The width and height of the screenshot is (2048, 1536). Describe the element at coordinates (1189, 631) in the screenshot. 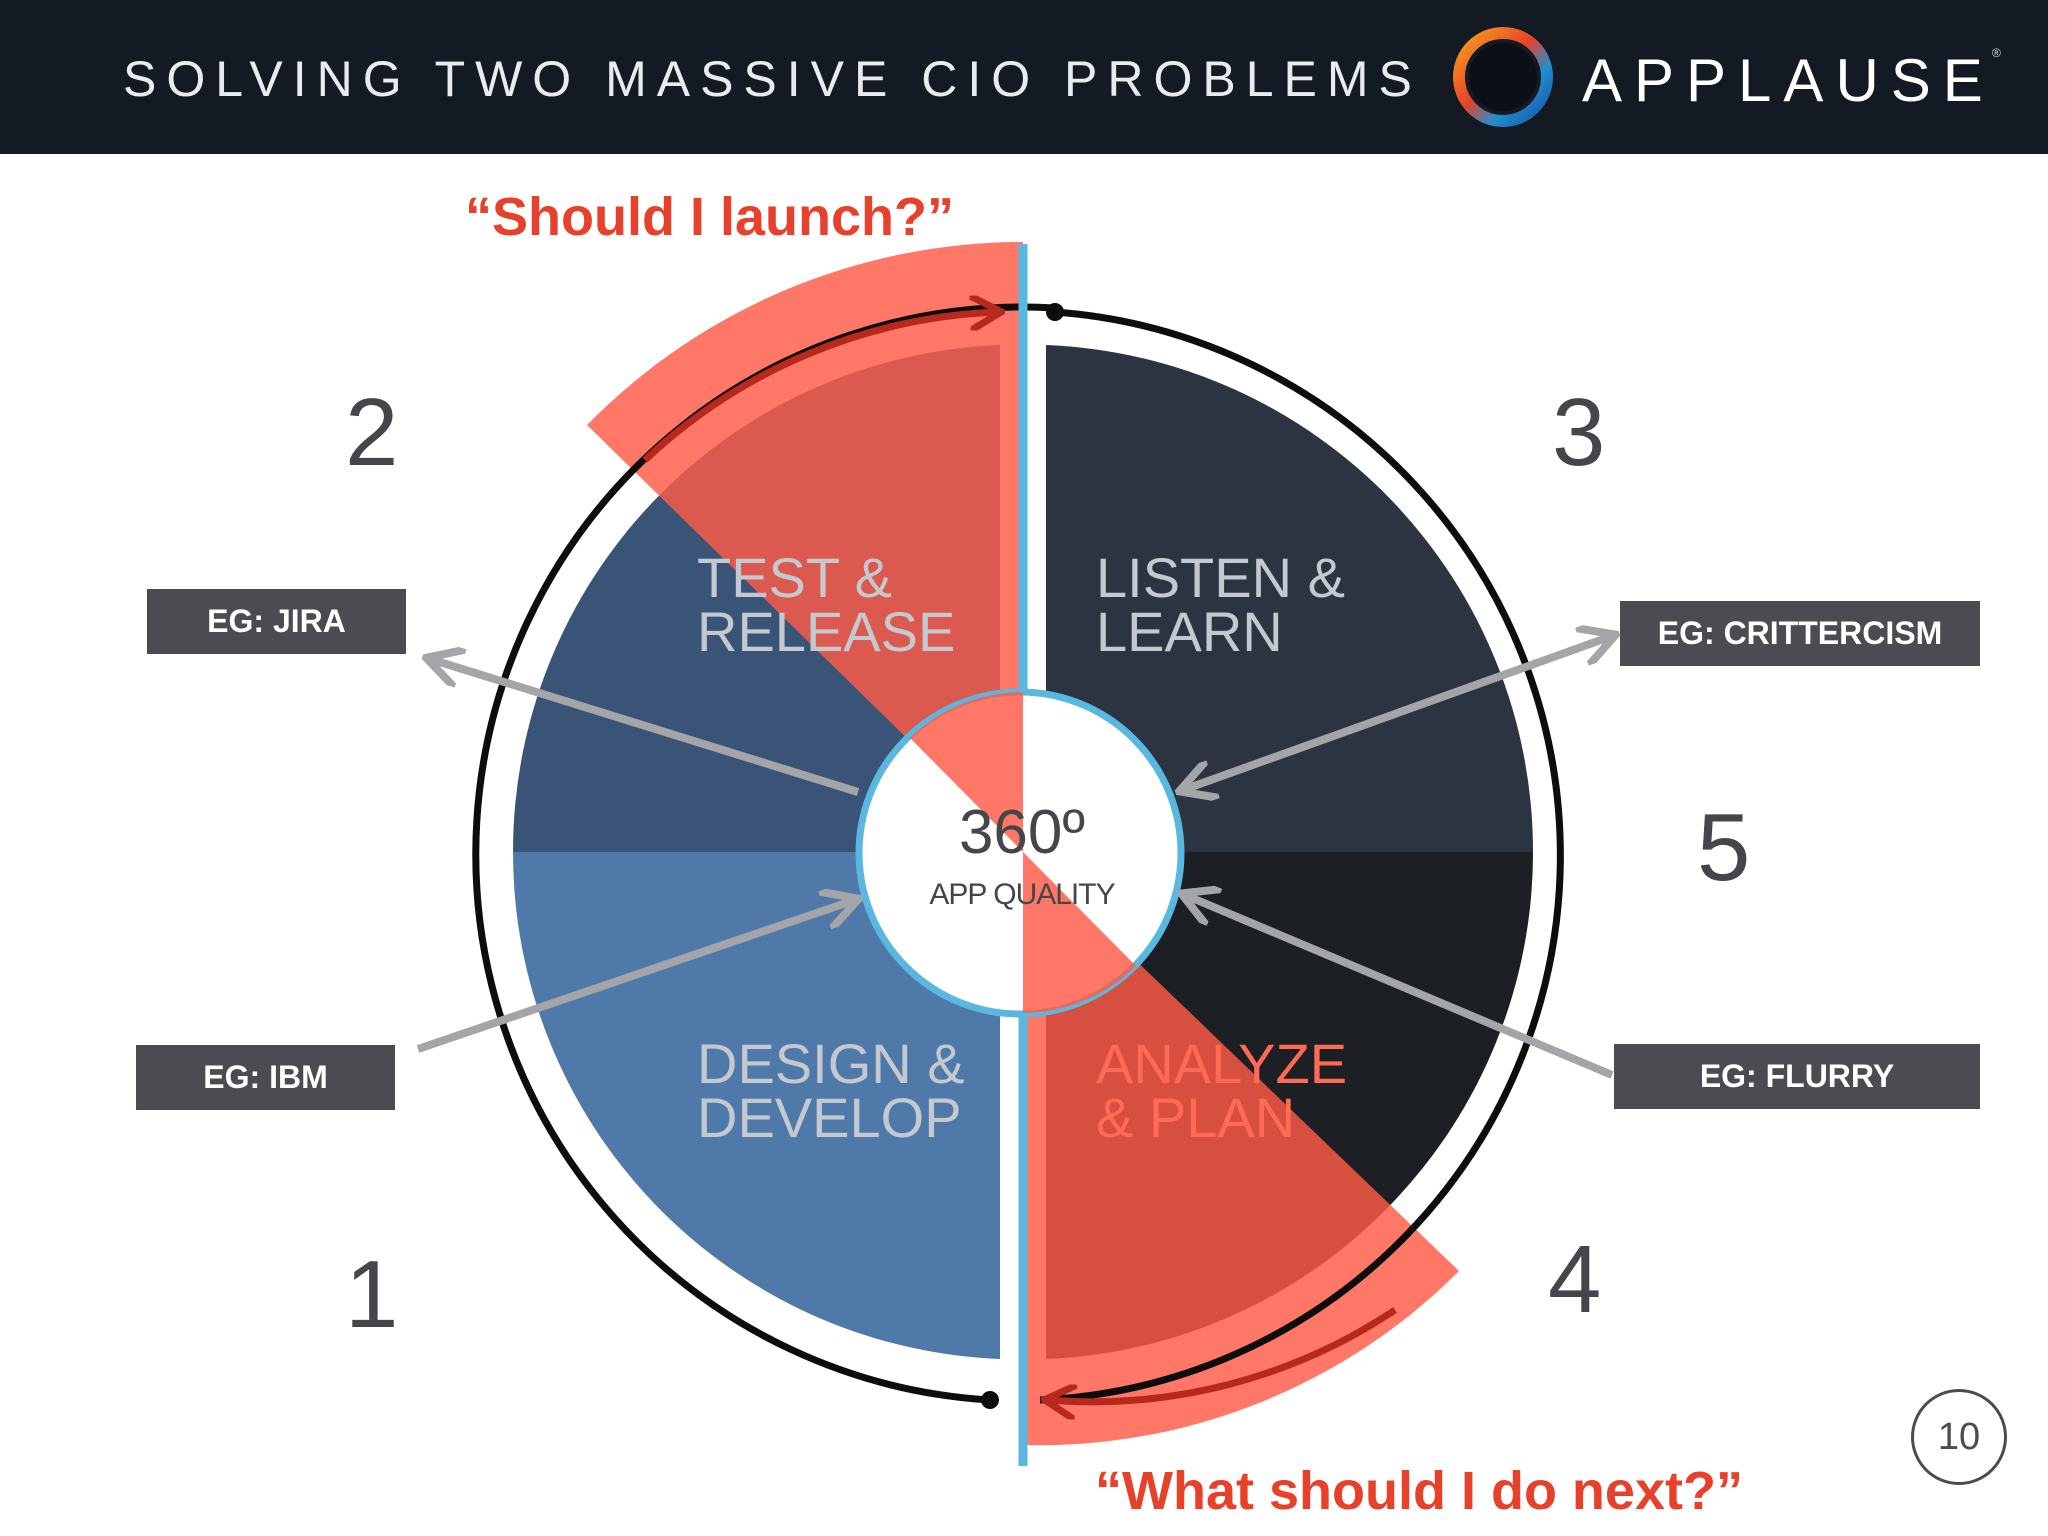

I see `listen-label-line2: LEARN` at that location.